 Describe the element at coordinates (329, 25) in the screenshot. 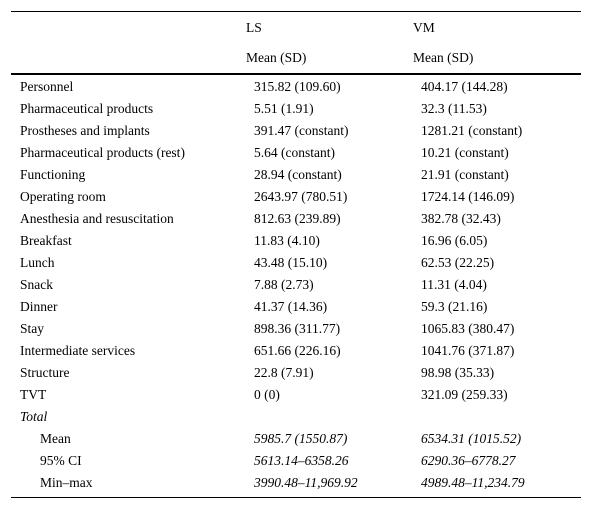

I see `header-ls: LS` at that location.